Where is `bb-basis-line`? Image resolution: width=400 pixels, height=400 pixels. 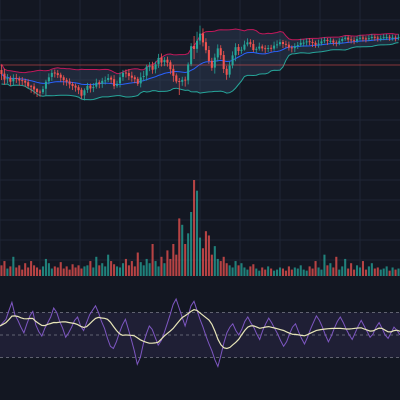
bb-basis-line is located at coordinates (200, 61).